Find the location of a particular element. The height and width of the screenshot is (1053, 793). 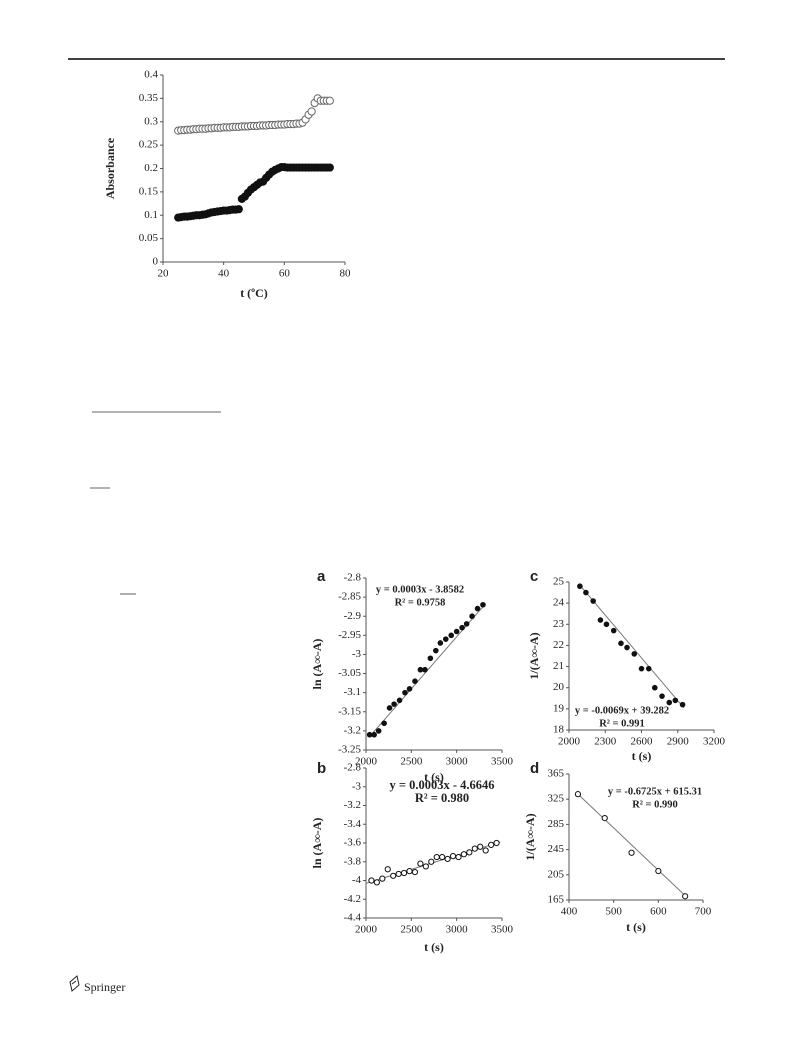

y-tick-label: 19 is located at coordinates (559, 708).